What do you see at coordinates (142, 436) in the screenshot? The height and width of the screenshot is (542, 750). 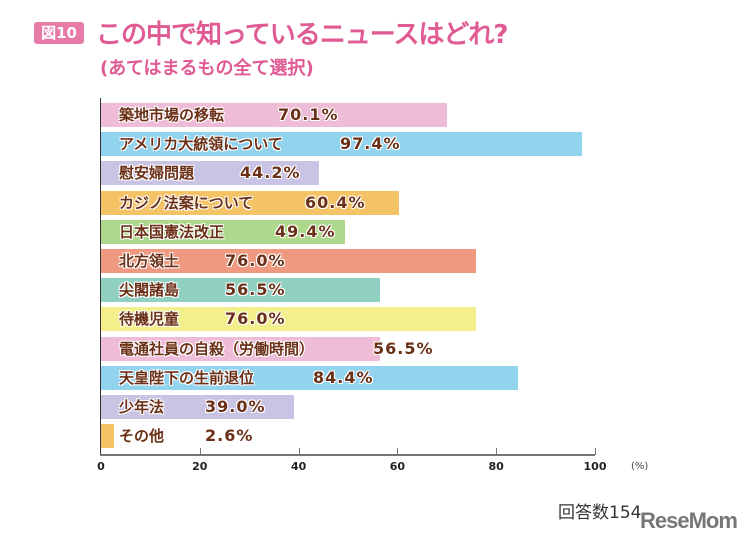 I see `category-label: その他` at bounding box center [142, 436].